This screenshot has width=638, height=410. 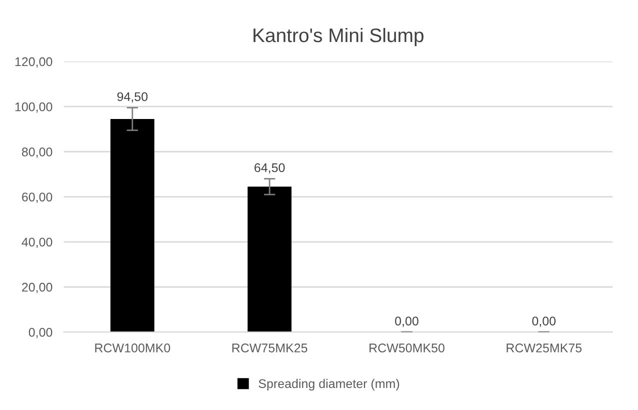 What do you see at coordinates (37, 153) in the screenshot?
I see `y-tick-label: 80,00` at bounding box center [37, 153].